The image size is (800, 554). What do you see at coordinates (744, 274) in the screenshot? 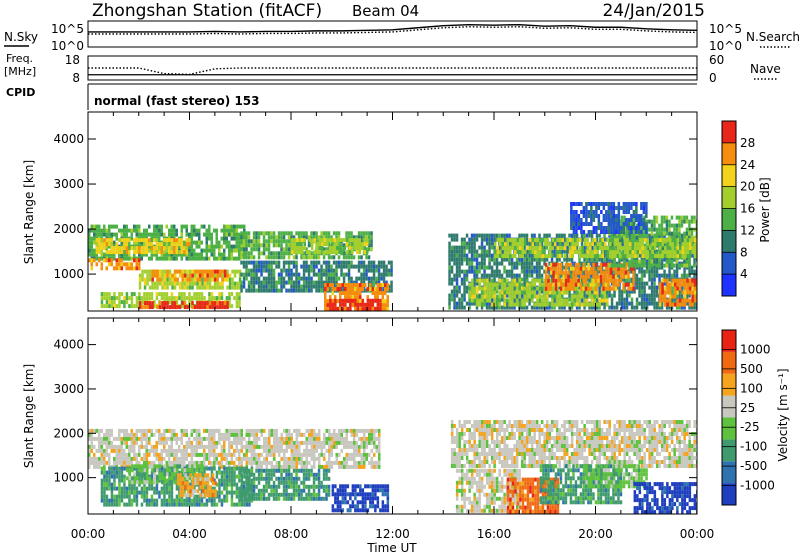
I see `power-colorbar-tick-label: 4` at bounding box center [744, 274].